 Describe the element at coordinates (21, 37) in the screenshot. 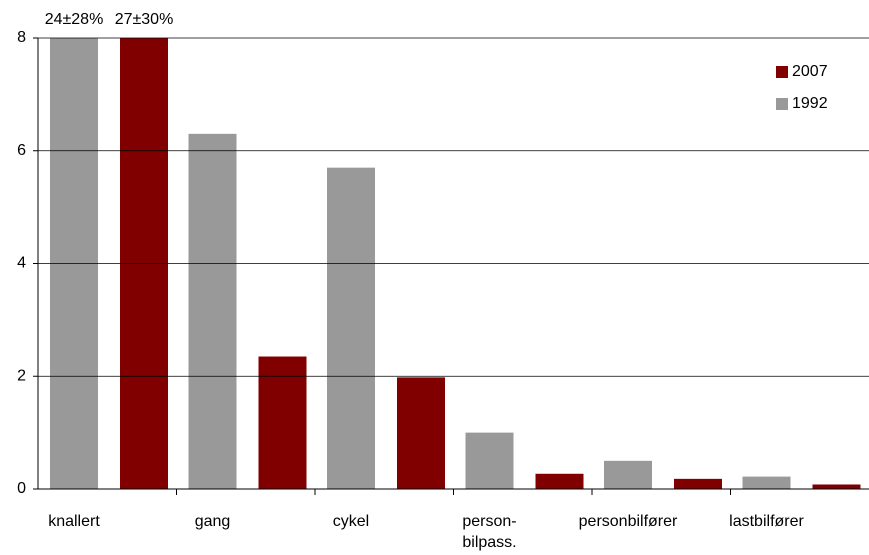

I see `y-tick-label: 8` at that location.